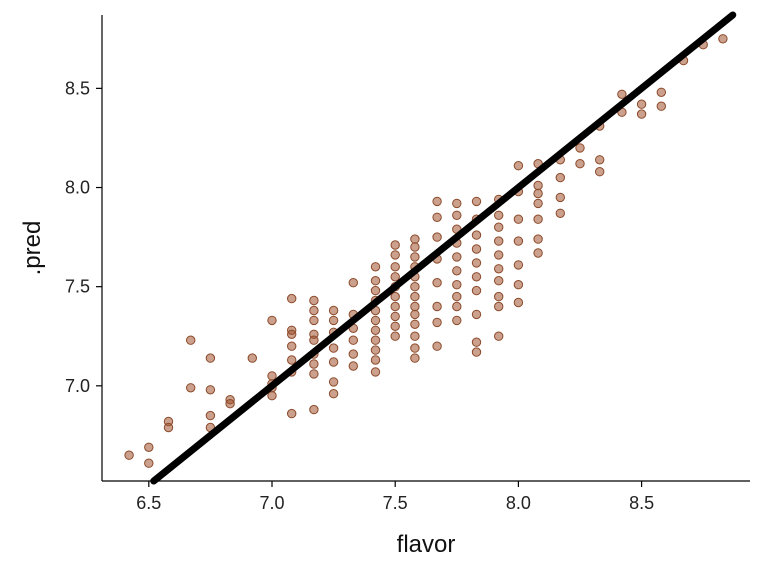 Image resolution: width=768 pixels, height=576 pixels. Describe the element at coordinates (77, 88) in the screenshot. I see `y-tick-label: 8.5` at that location.